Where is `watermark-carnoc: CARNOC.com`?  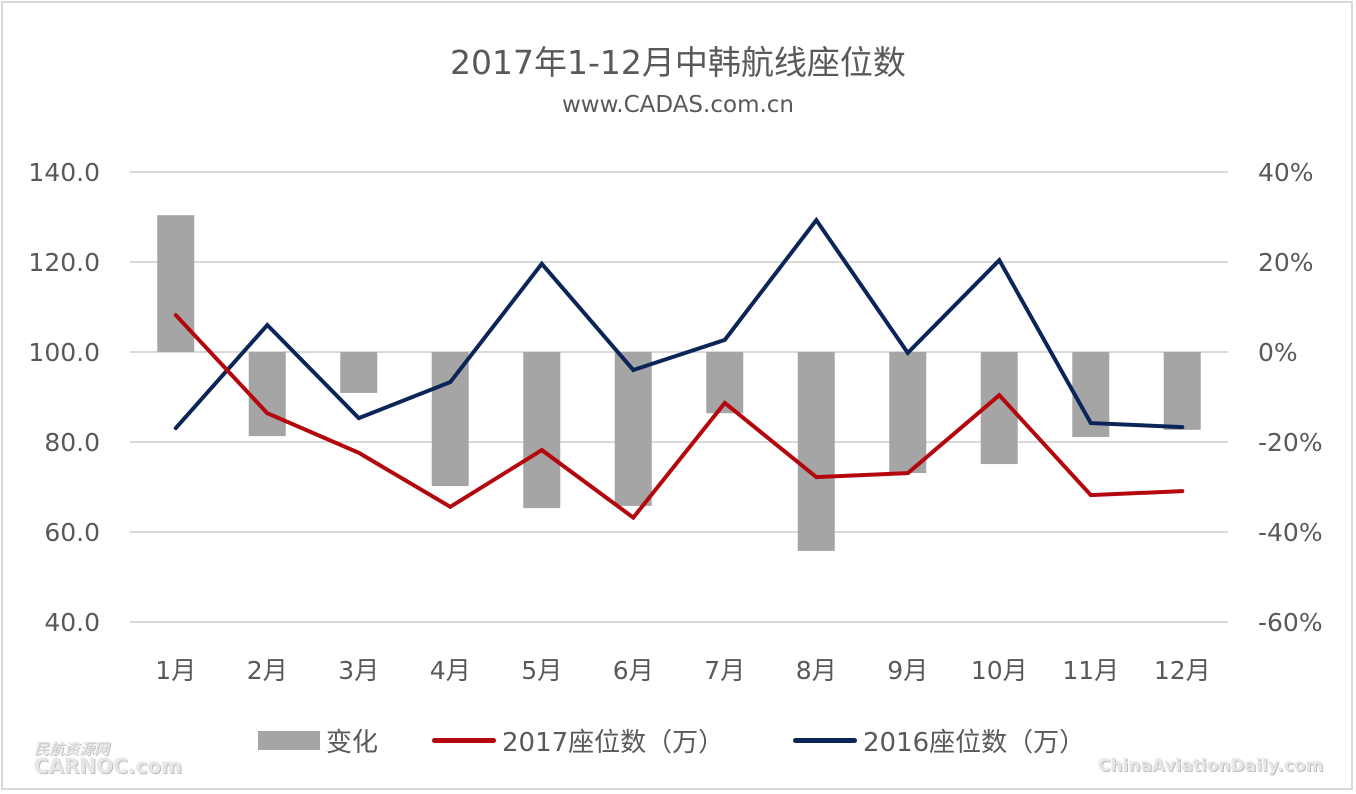
watermark-carnoc: CARNOC.com is located at coordinates (108, 766).